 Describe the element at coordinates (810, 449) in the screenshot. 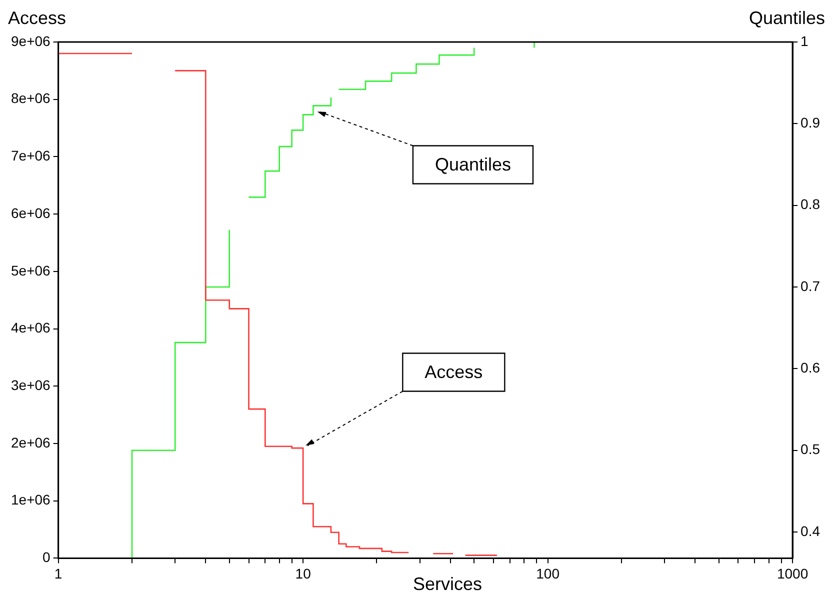

I see `y2-tick-label: 0.5` at that location.